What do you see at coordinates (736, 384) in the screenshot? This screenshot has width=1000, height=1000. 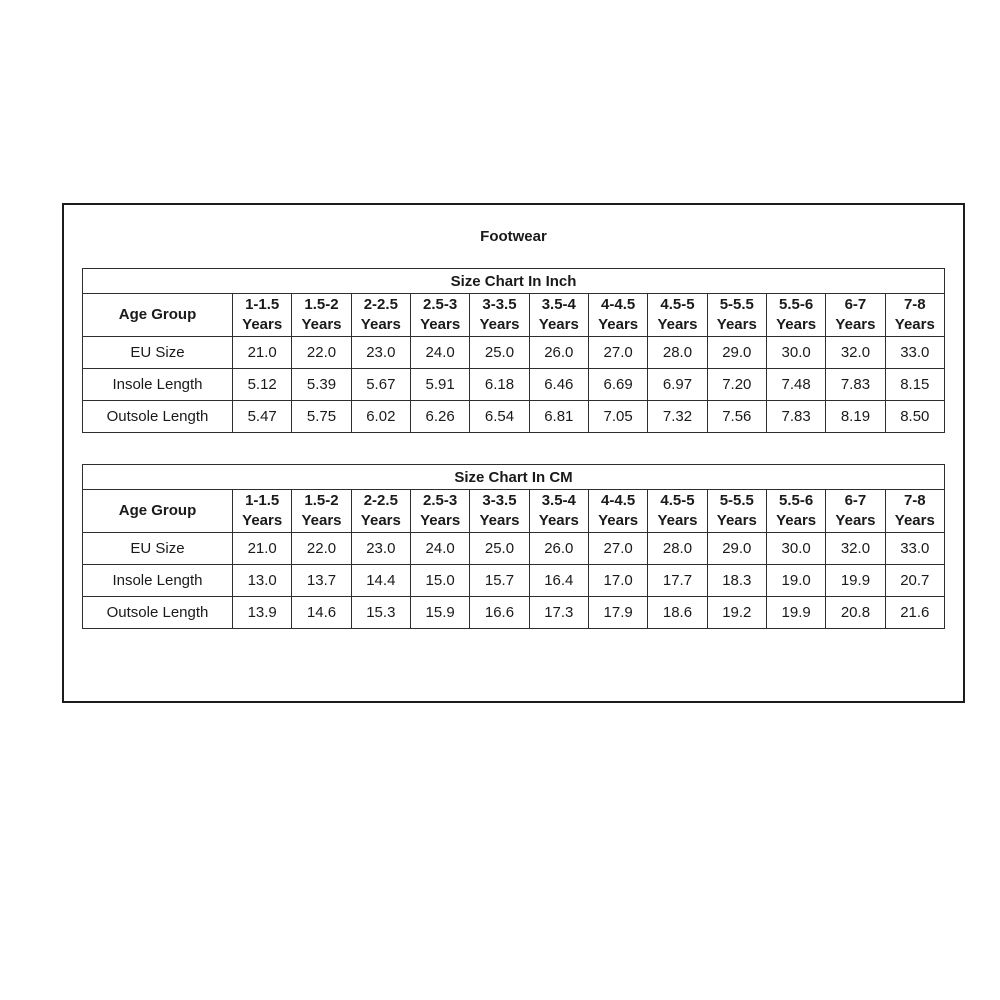 I see `value-cell: 7.20` at bounding box center [736, 384].